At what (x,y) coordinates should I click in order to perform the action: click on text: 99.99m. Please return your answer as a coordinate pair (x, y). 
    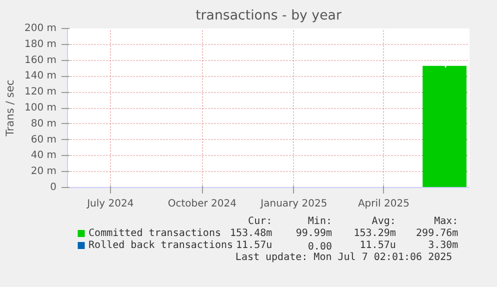
    Looking at the image, I should click on (314, 233).